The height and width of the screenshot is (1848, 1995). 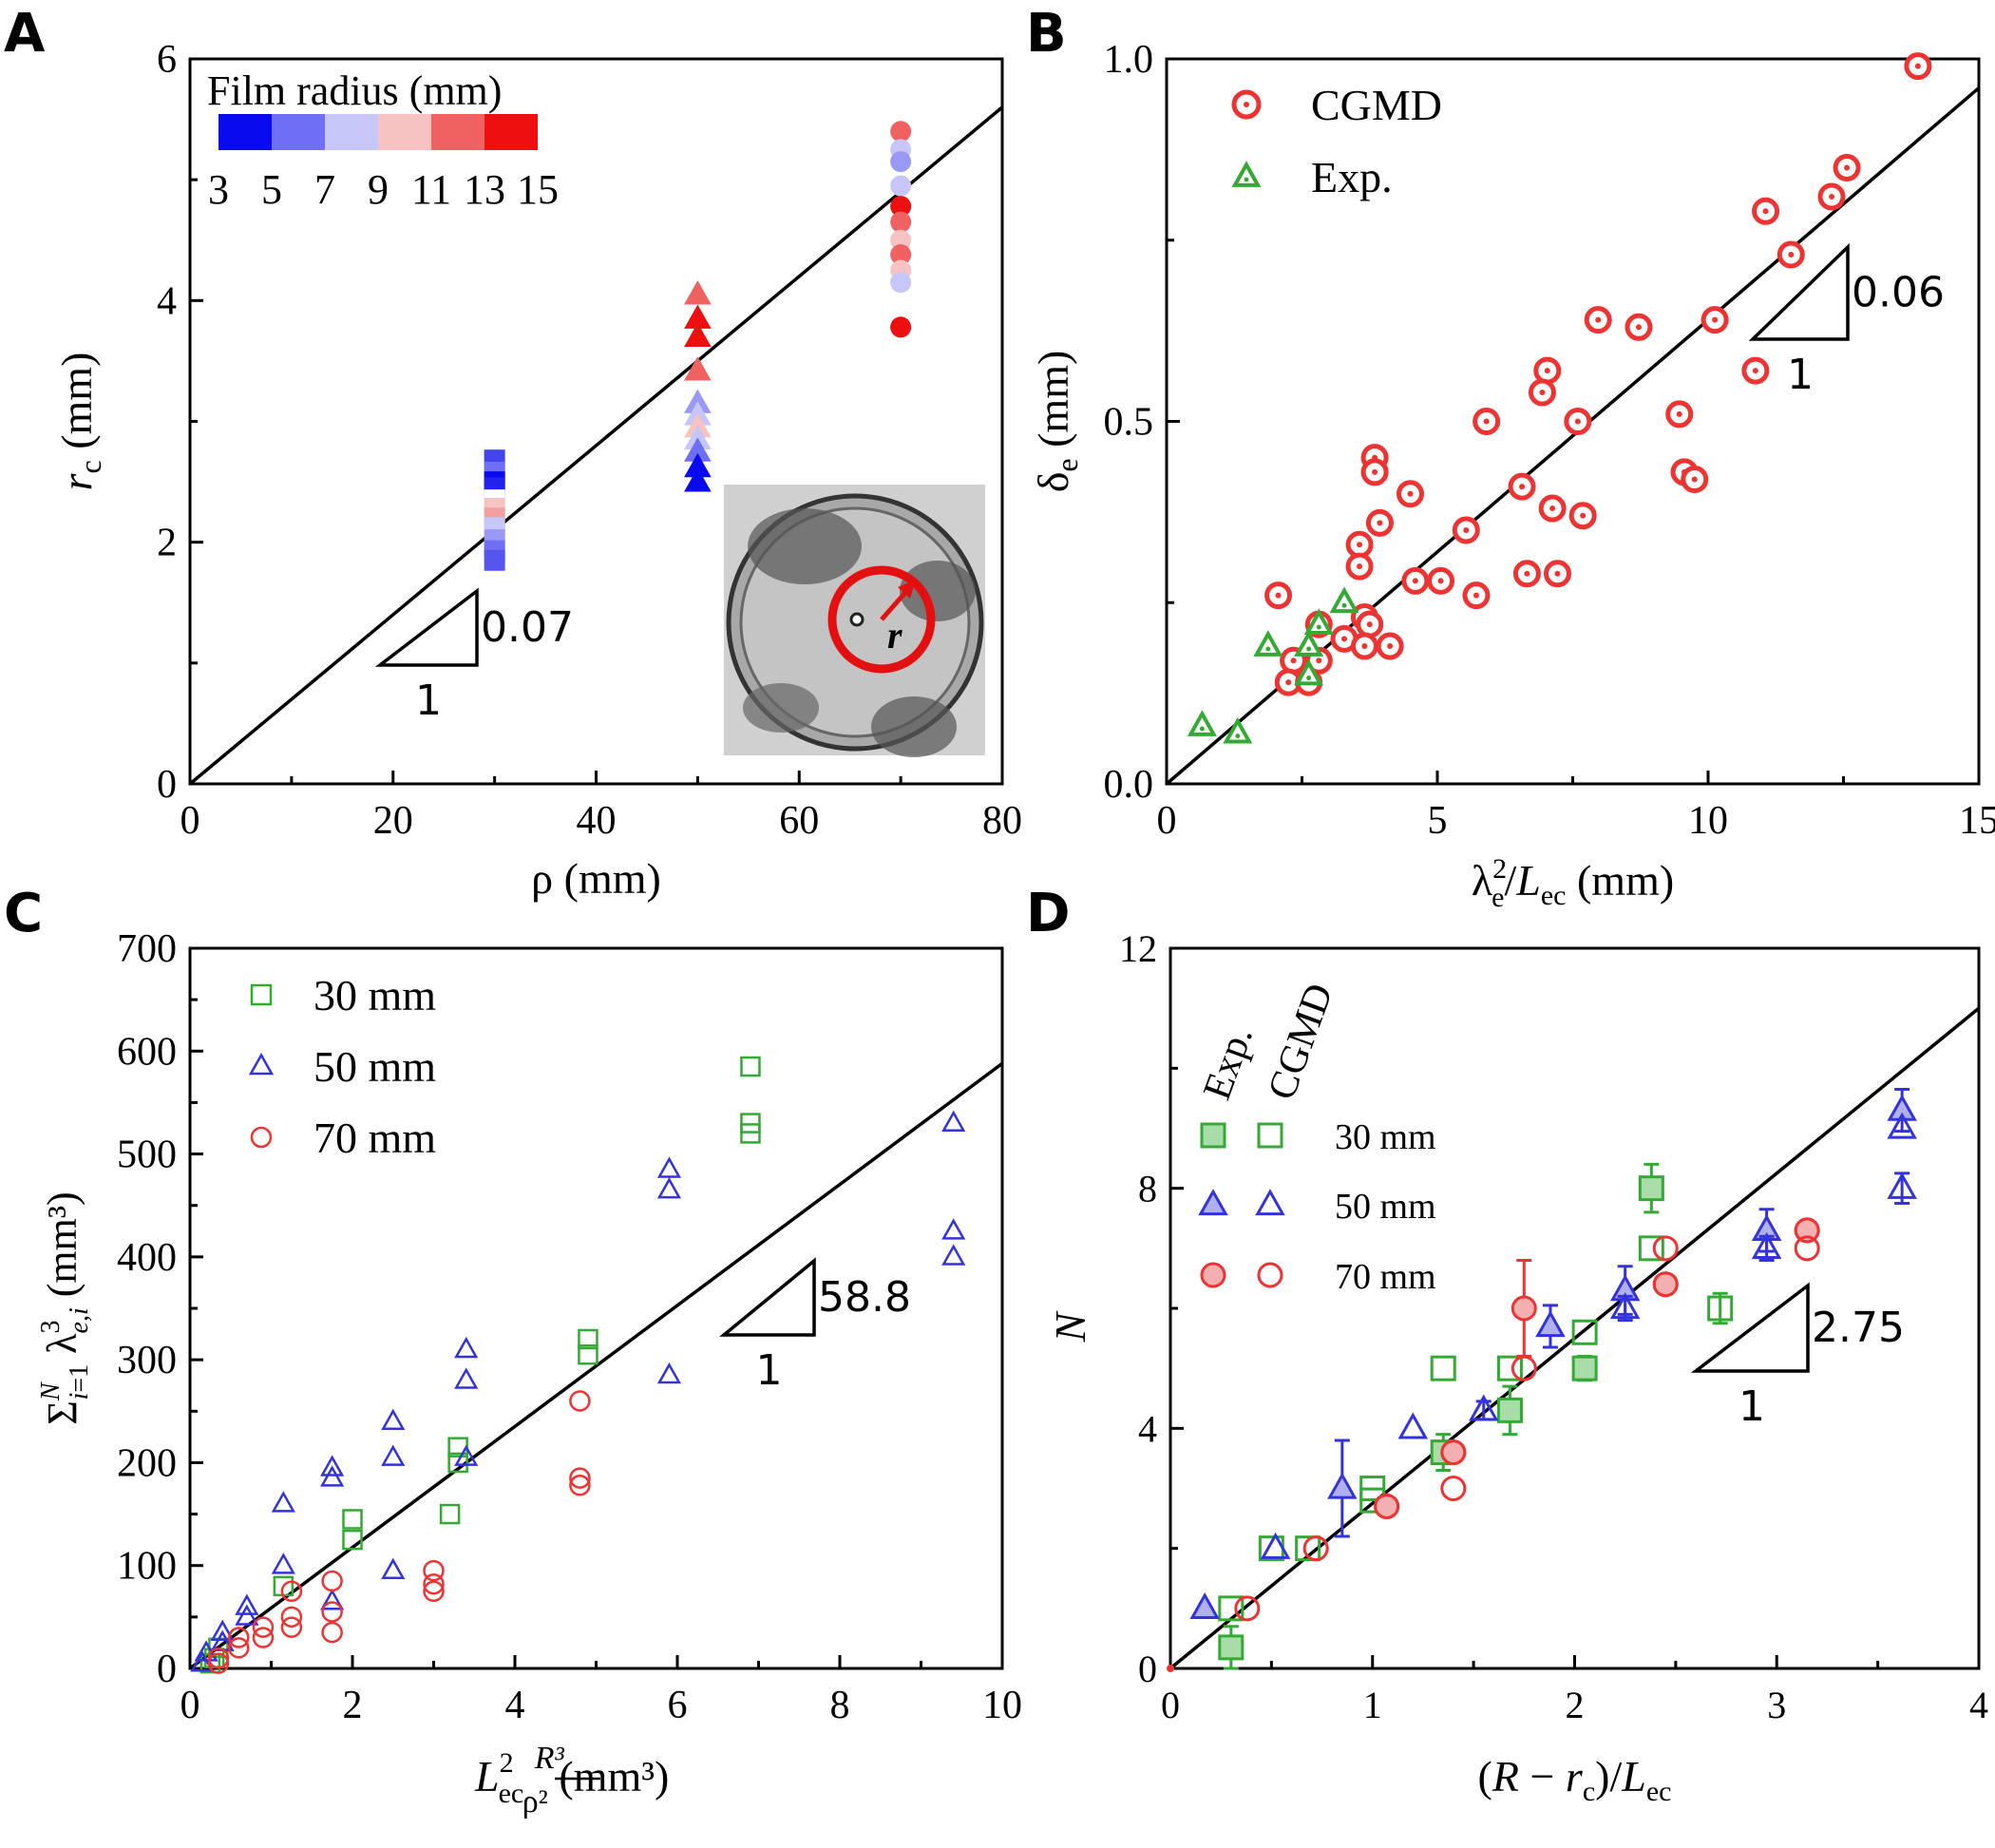 What do you see at coordinates (324, 190) in the screenshot?
I see `colorbar-tick-label: 7` at bounding box center [324, 190].